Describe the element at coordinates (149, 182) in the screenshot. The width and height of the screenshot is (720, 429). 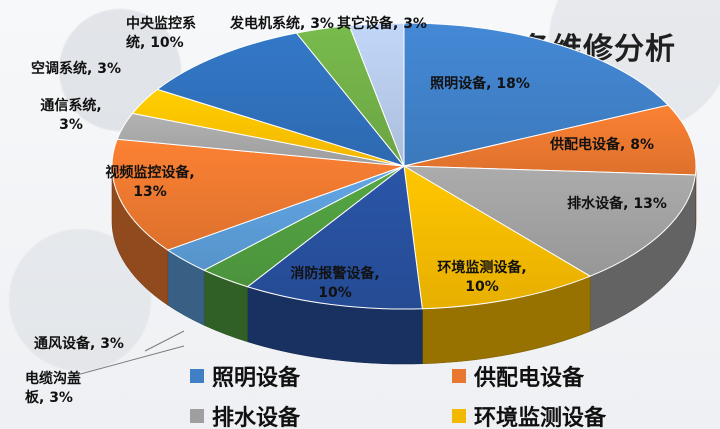
I see `slice-label-8: 视频监控设备, 13%` at that location.